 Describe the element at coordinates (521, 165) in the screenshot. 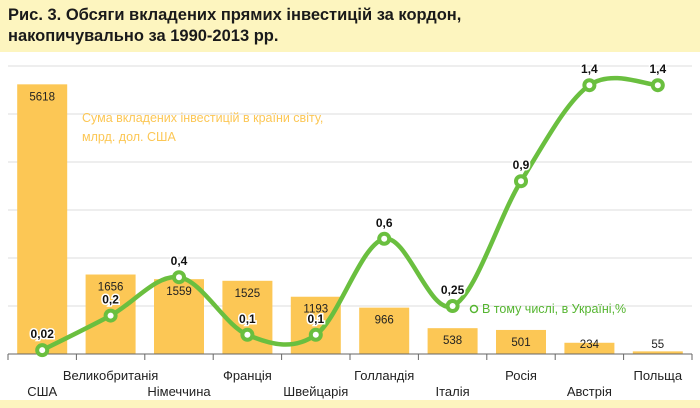

I see `line-value-label-7: 0,9` at that location.